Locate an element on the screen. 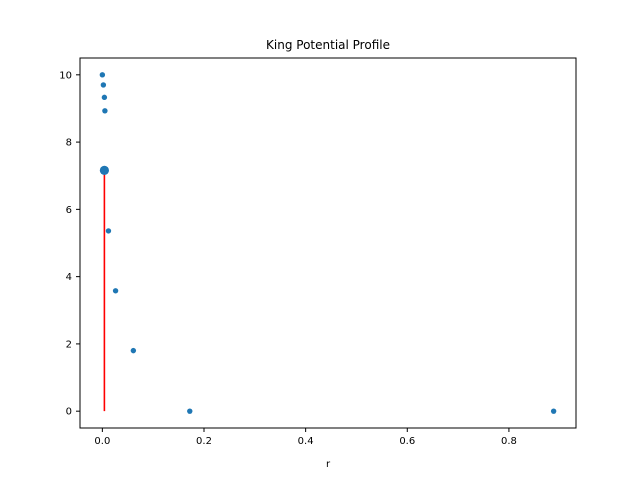  x-tick-label: 0.8 is located at coordinates (509, 441).